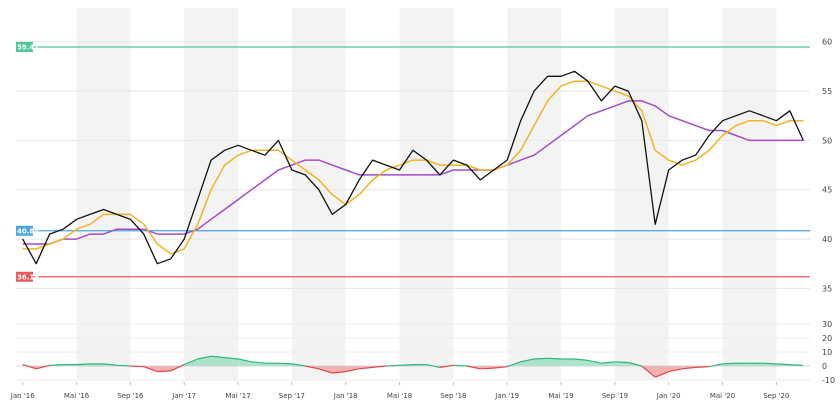 The width and height of the screenshot is (840, 407). What do you see at coordinates (827, 91) in the screenshot?
I see `y-tick-label: 55` at bounding box center [827, 91].